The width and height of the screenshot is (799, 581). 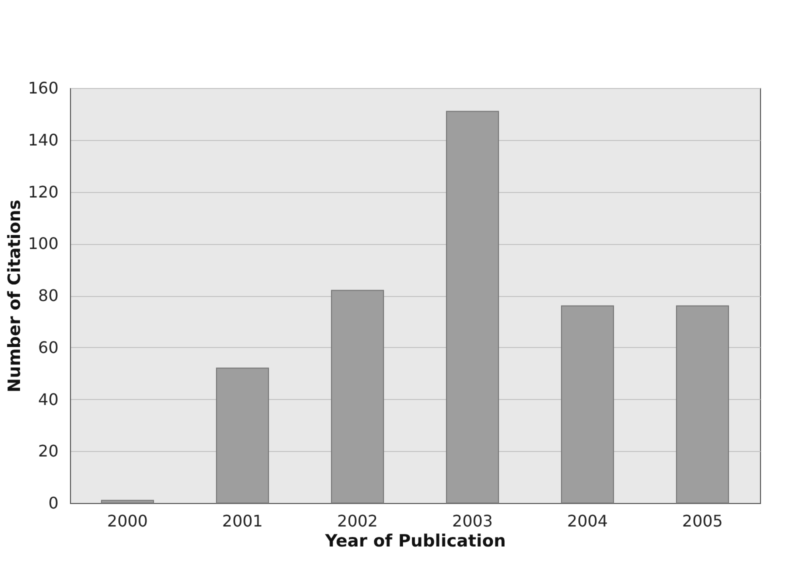 I want to click on y-tick-label: 140, so click(x=43, y=140).